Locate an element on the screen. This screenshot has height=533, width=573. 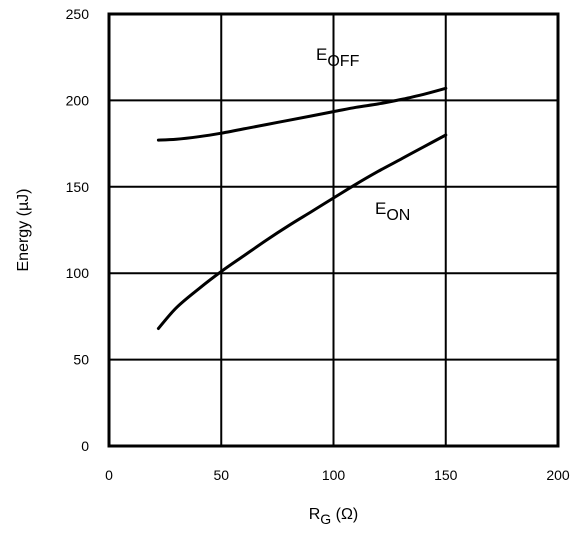
x-tick-labels: 0 50 100 150 200 is located at coordinates (337, 475).